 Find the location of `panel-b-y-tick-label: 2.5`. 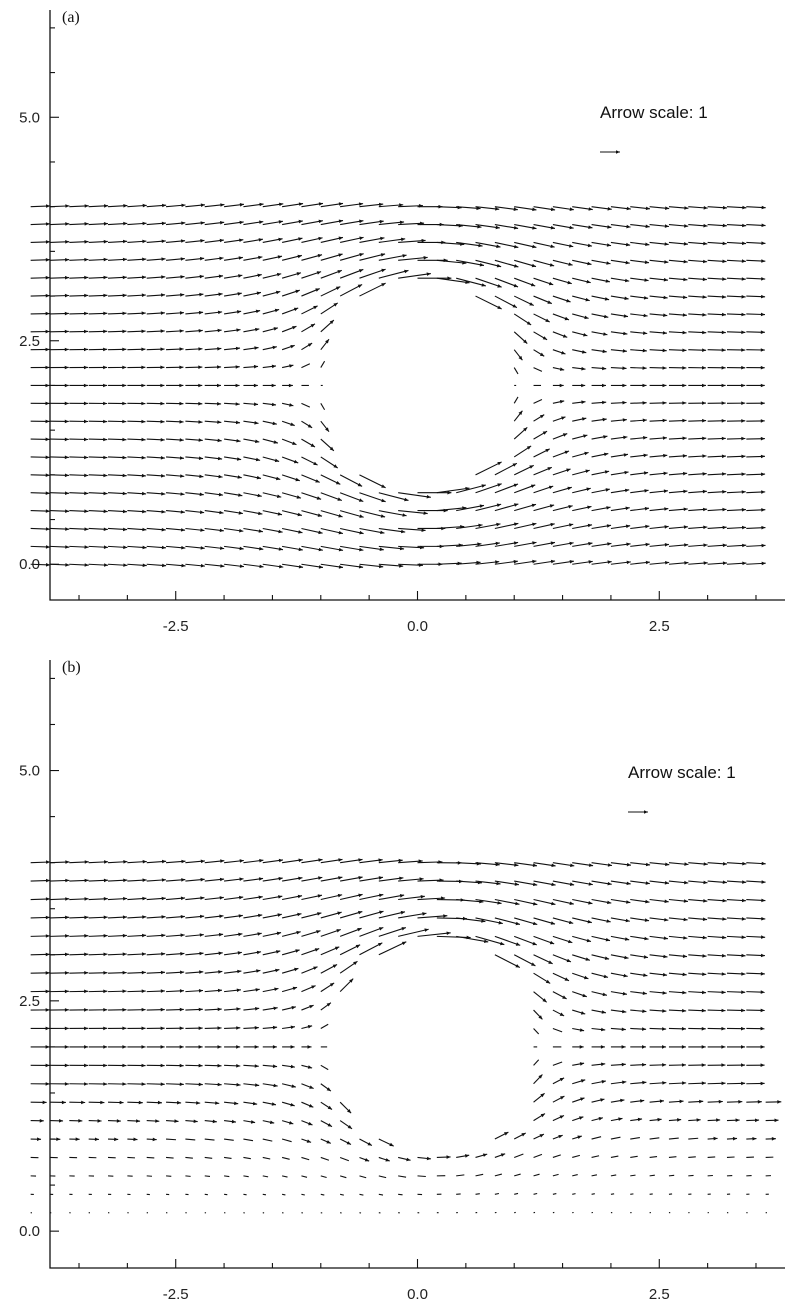

panel-b-y-tick-label: 2.5 is located at coordinates (29, 1001).